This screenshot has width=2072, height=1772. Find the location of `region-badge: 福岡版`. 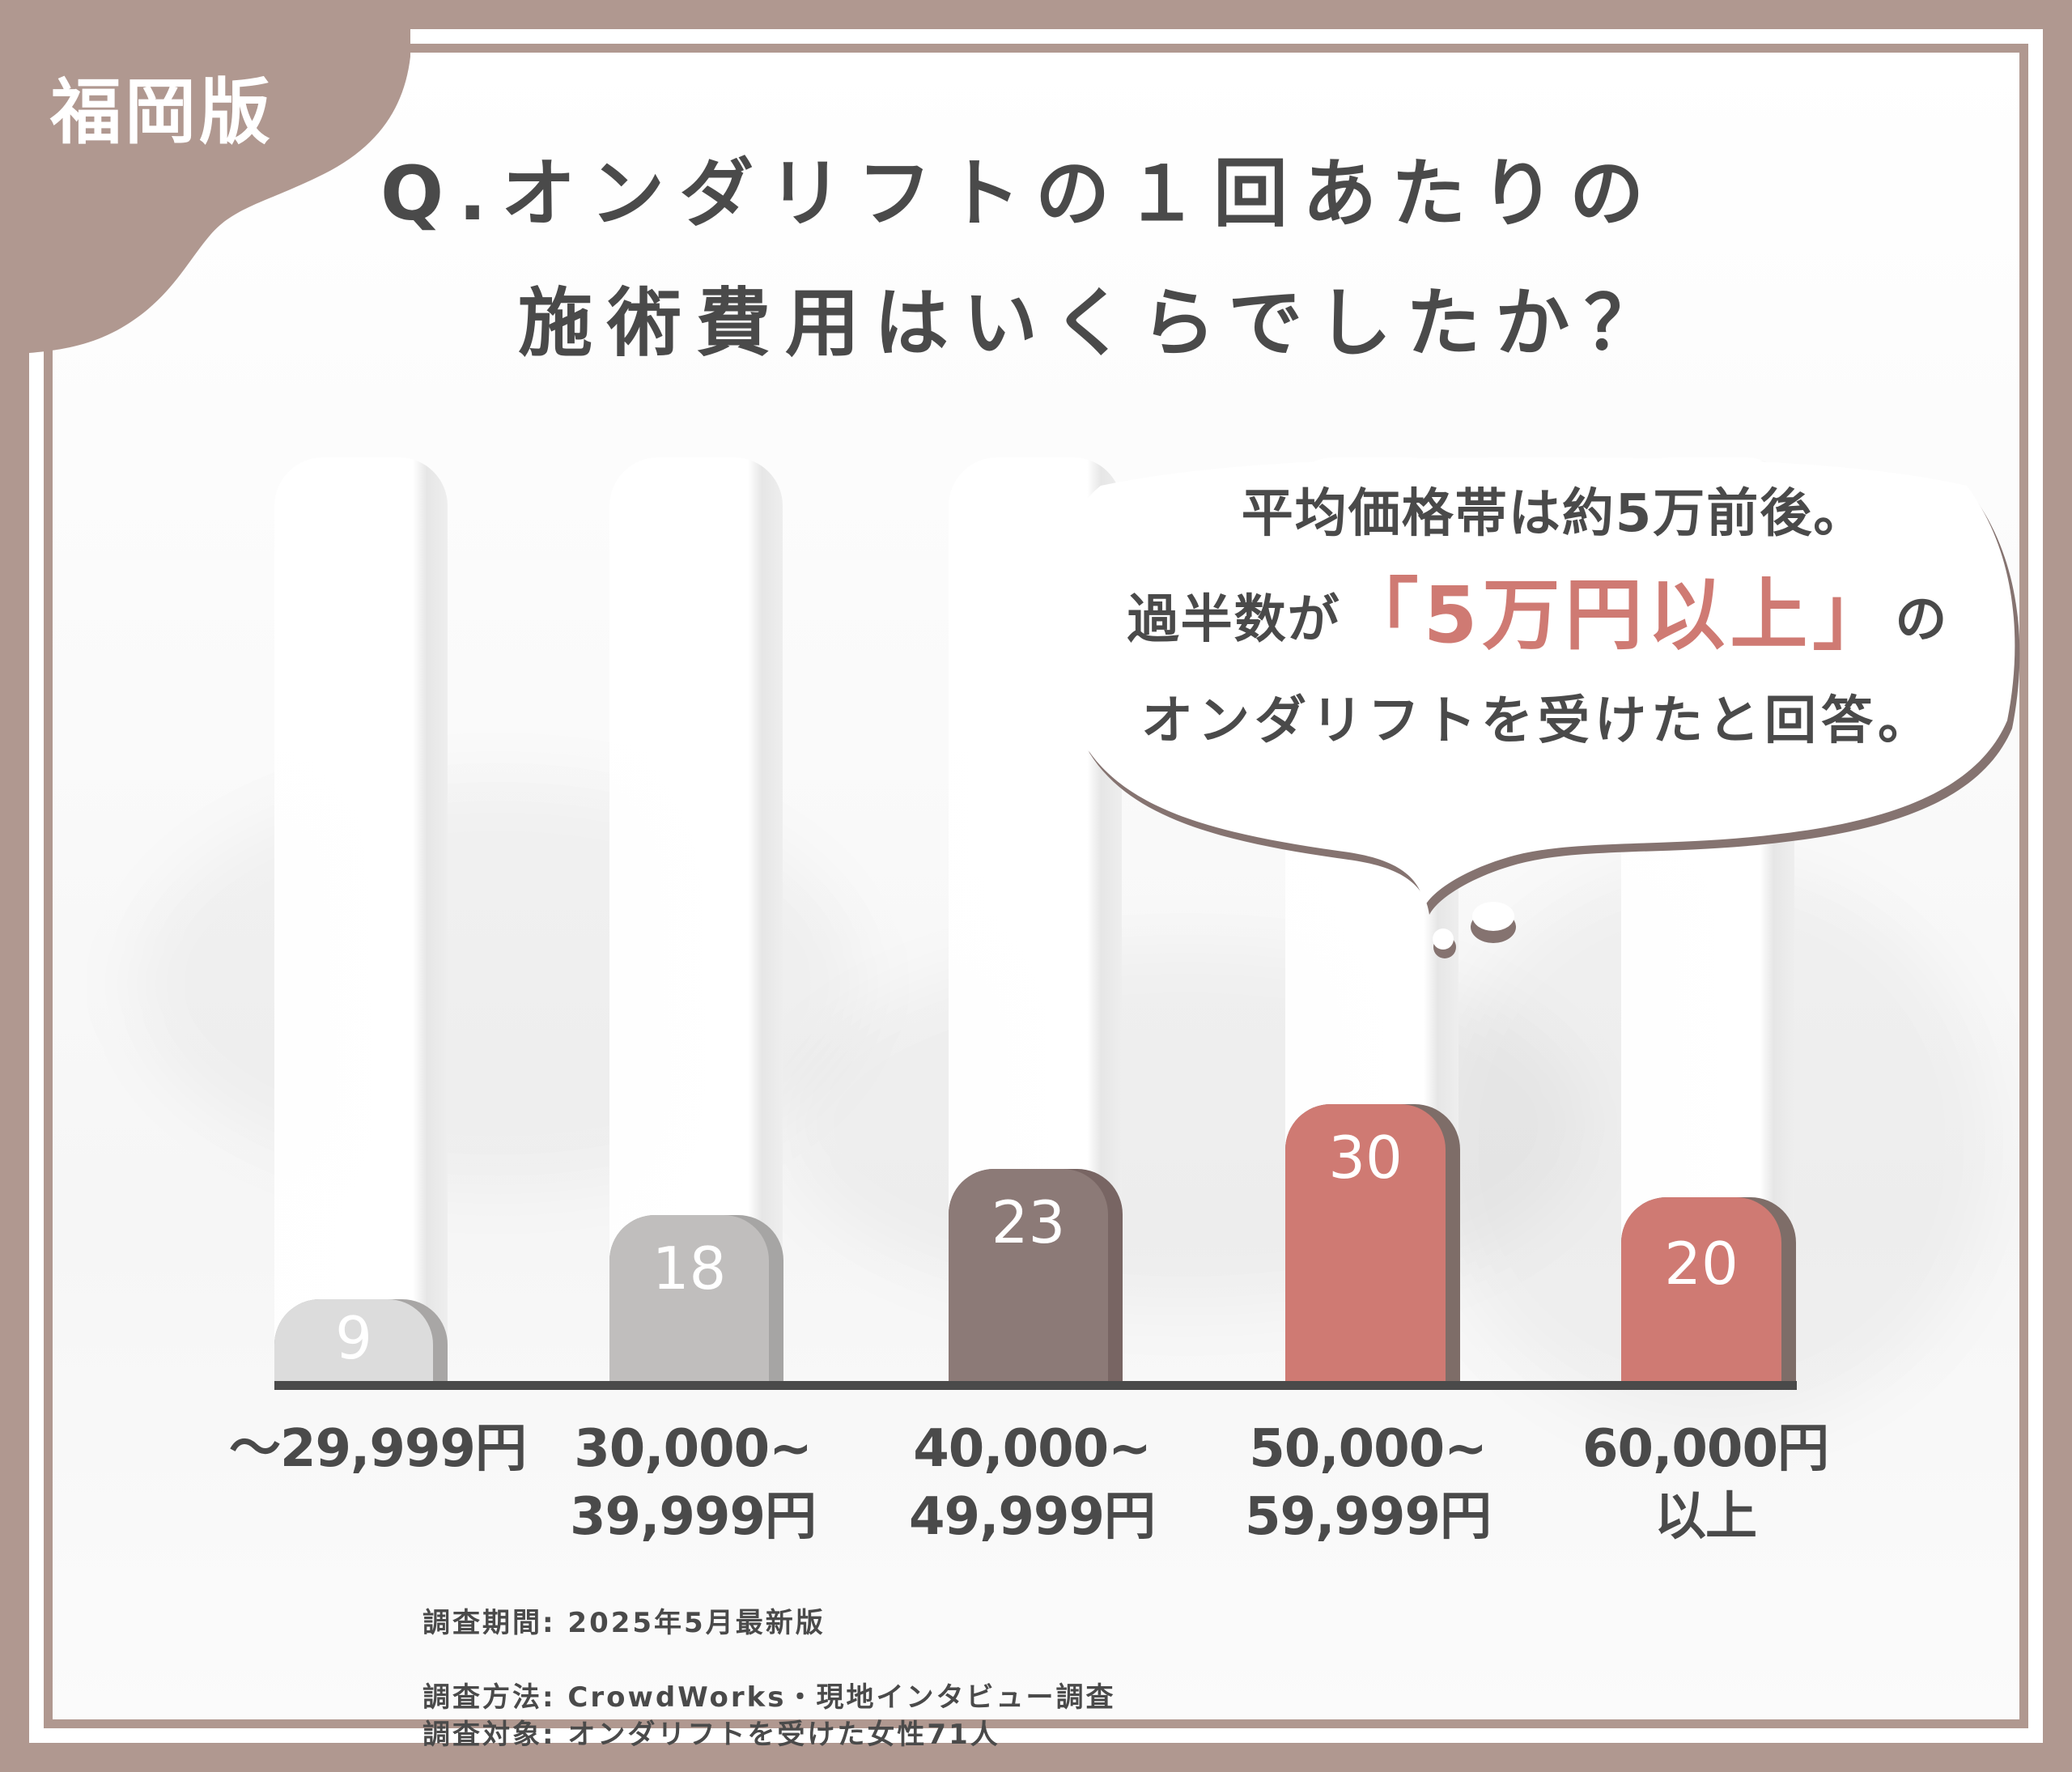

region-badge: 福岡版 is located at coordinates (162, 112).